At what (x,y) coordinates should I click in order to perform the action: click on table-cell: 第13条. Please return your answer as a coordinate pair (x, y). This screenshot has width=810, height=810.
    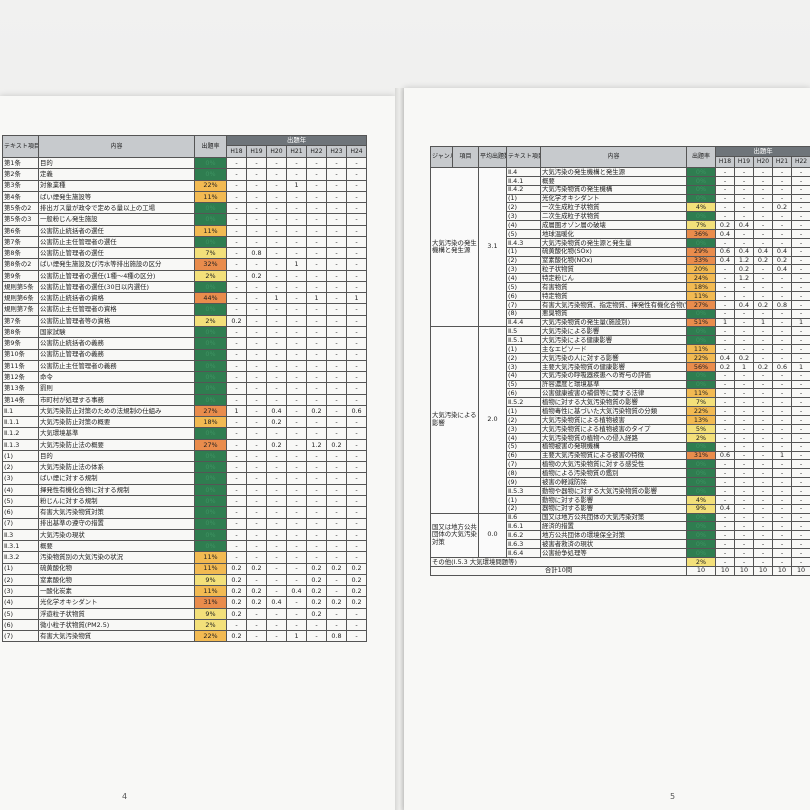
    Looking at the image, I should click on (20, 388).